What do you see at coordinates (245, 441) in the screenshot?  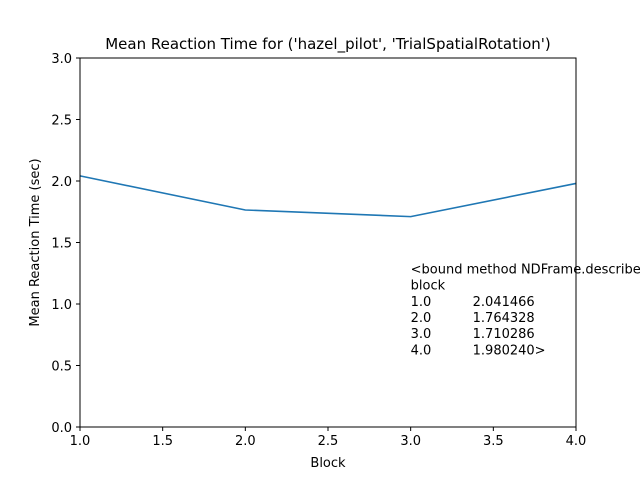 I see `x-tick-label: 2.0` at bounding box center [245, 441].